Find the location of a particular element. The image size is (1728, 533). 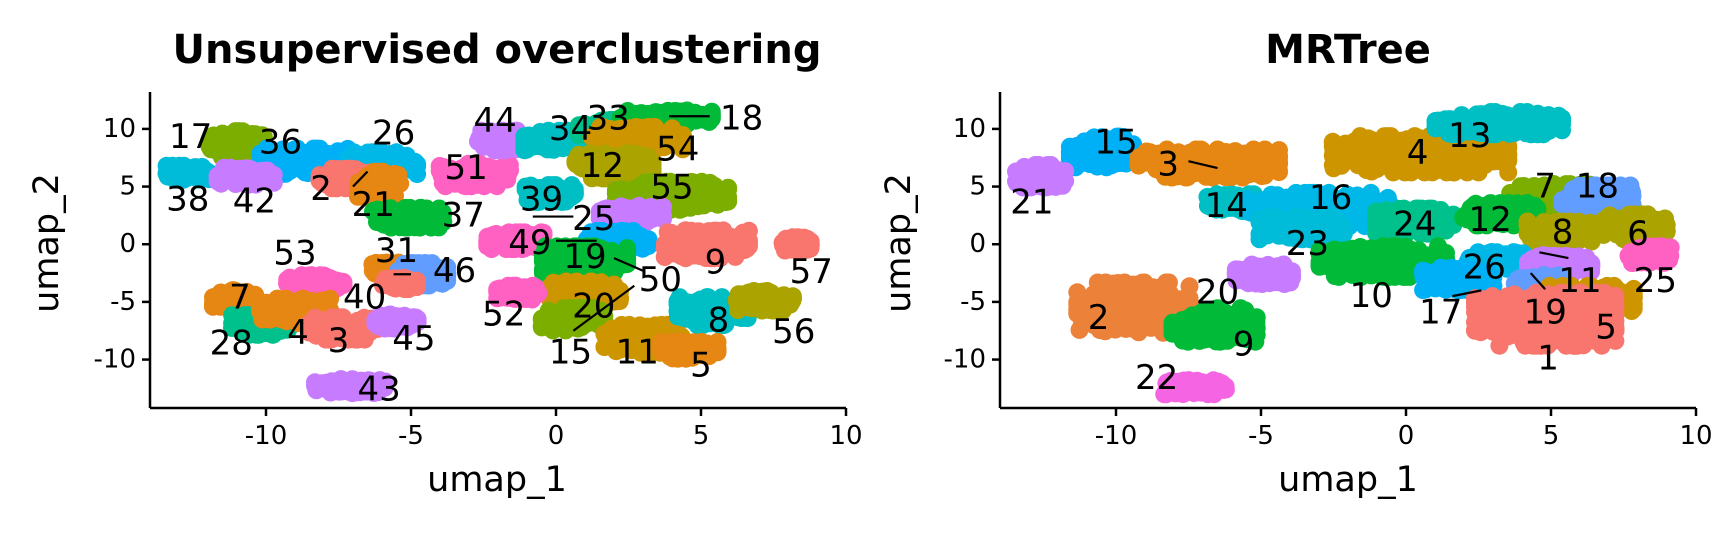

cluster-17-points is located at coordinates (237, 145).